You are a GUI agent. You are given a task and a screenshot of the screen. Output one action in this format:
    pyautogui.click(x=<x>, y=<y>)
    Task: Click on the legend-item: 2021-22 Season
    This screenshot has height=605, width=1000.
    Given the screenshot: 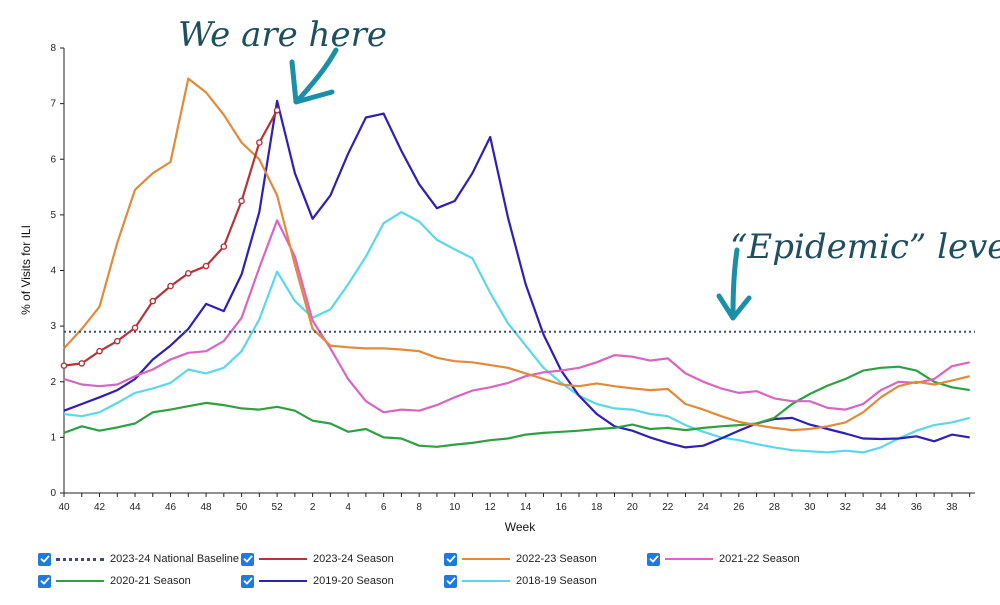 What is the action you would take?
    pyautogui.click(x=748, y=559)
    